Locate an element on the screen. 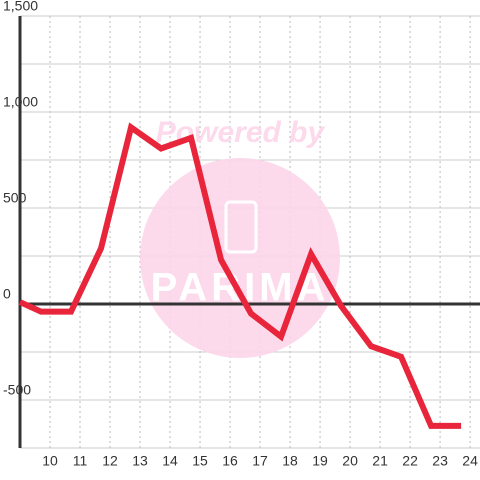 The width and height of the screenshot is (480, 480). y-tick-label: 1,500 is located at coordinates (20, 7).